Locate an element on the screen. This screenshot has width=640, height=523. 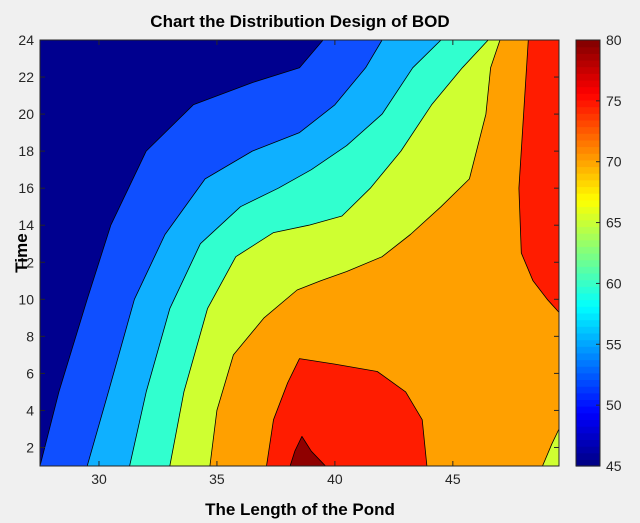
region-75-80-right is located at coordinates (538, 176).